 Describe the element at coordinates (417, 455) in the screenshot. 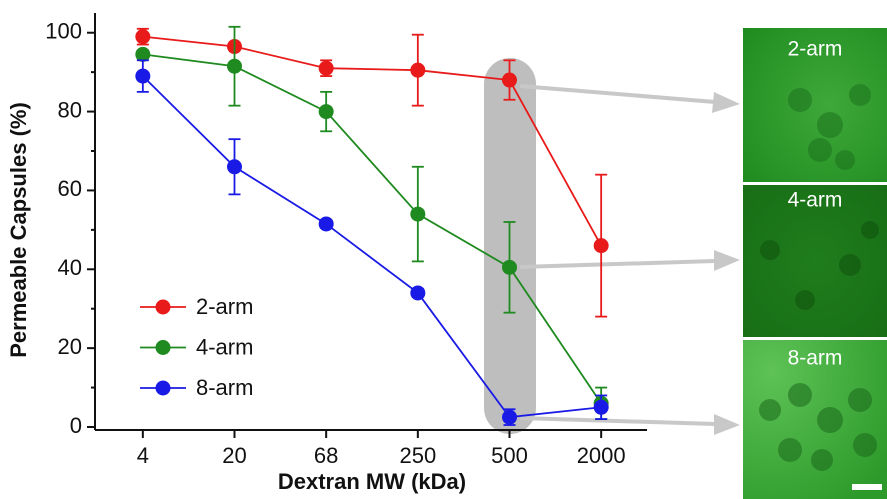

I see `x-tick-label: 250` at that location.